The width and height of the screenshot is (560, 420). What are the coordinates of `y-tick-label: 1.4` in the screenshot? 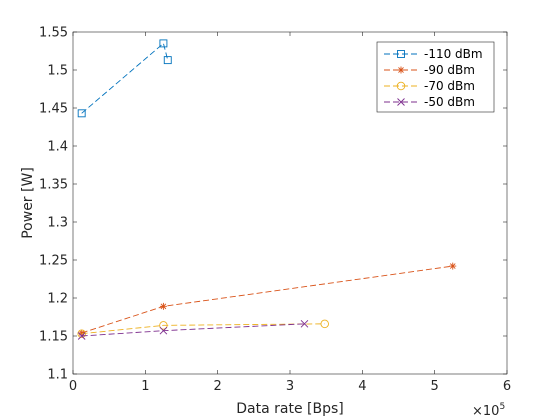 It's located at (57, 147).